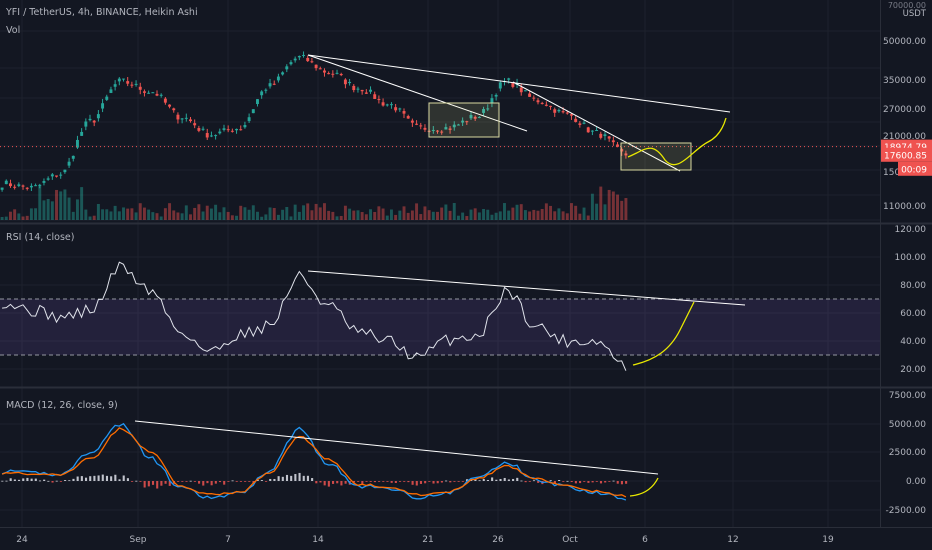 This screenshot has height=550, width=932. What do you see at coordinates (907, 425) in the screenshot?
I see `macd-tick: 5000.00` at bounding box center [907, 425].